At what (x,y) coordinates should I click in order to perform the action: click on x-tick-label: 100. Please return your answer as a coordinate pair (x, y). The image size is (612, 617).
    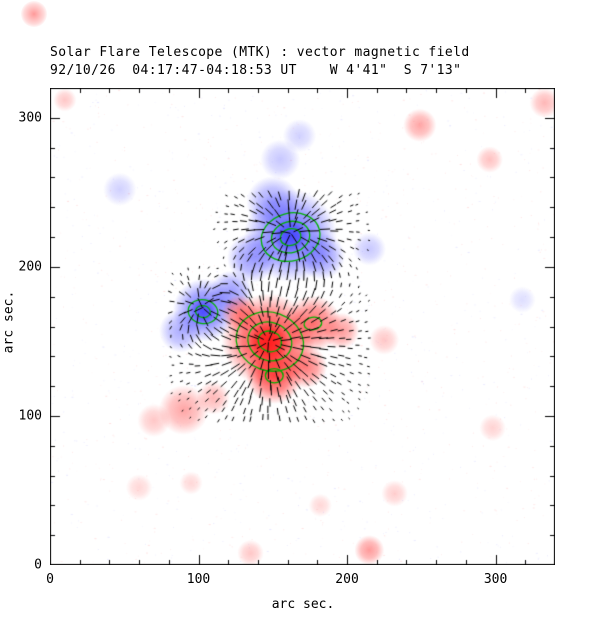
    Looking at the image, I should click on (198, 579).